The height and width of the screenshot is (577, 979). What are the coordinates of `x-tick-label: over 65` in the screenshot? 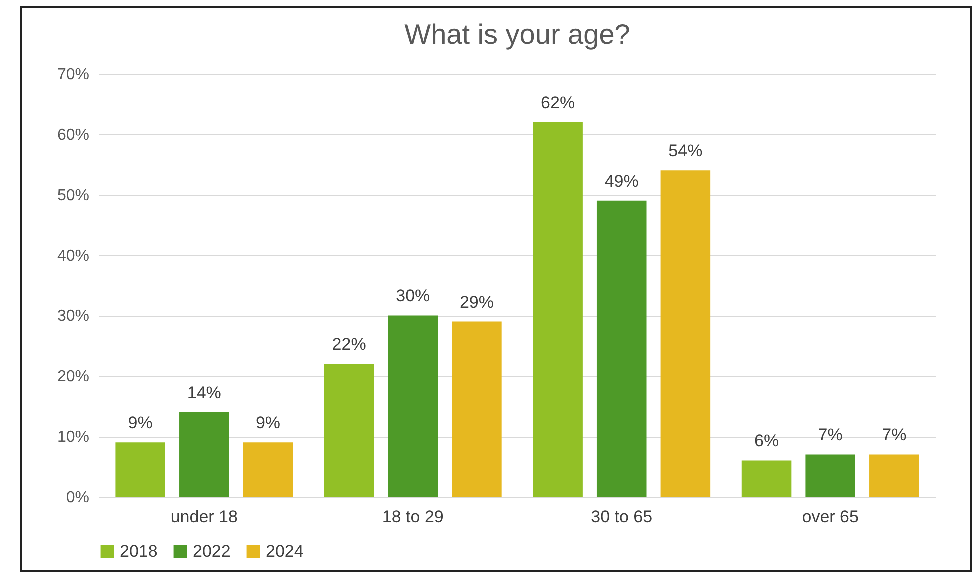 It's located at (830, 517).